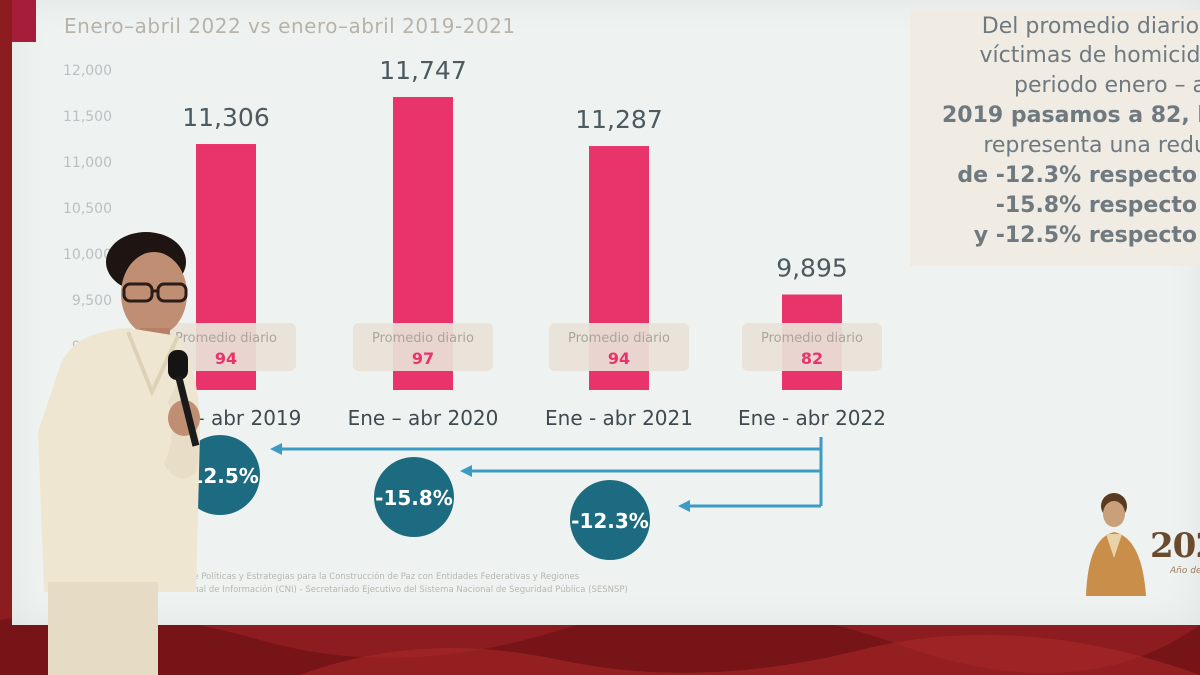 This screenshot has height=675, width=1200. I want to click on callout-line-3: periodo enero – ab, so click(1106, 85).